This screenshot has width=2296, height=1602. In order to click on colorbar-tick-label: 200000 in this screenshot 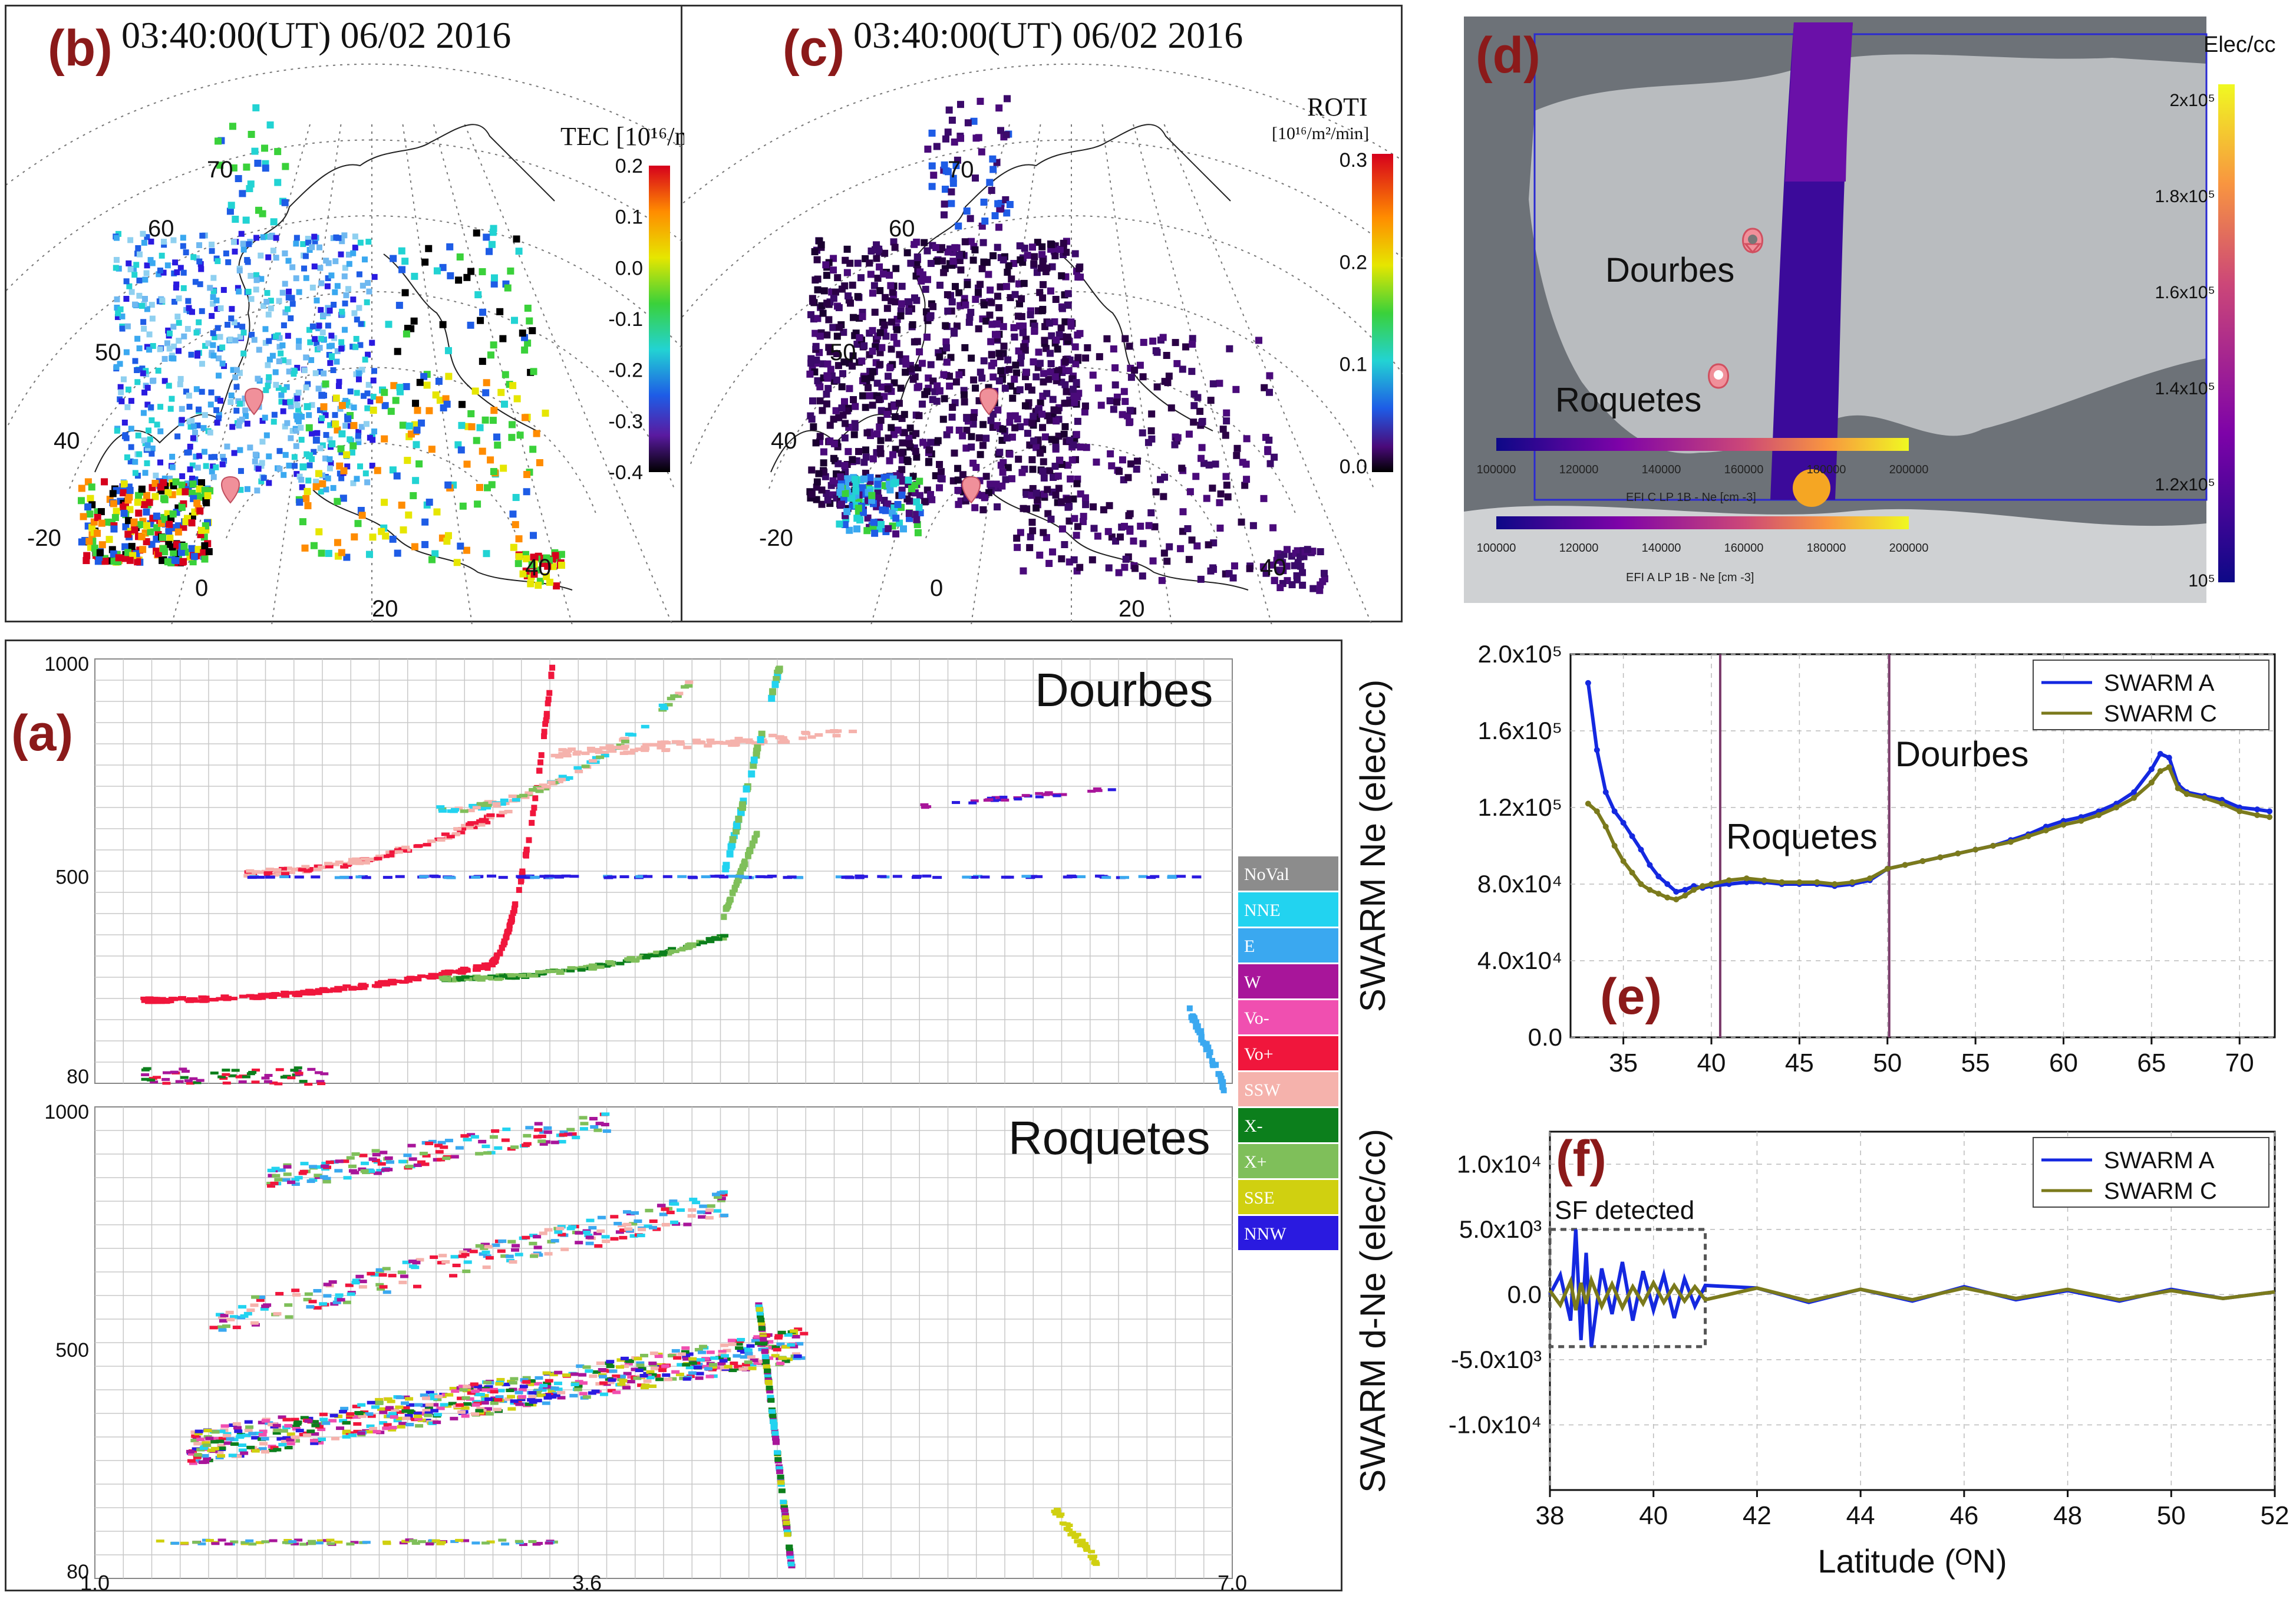, I will do `click(1909, 469)`.